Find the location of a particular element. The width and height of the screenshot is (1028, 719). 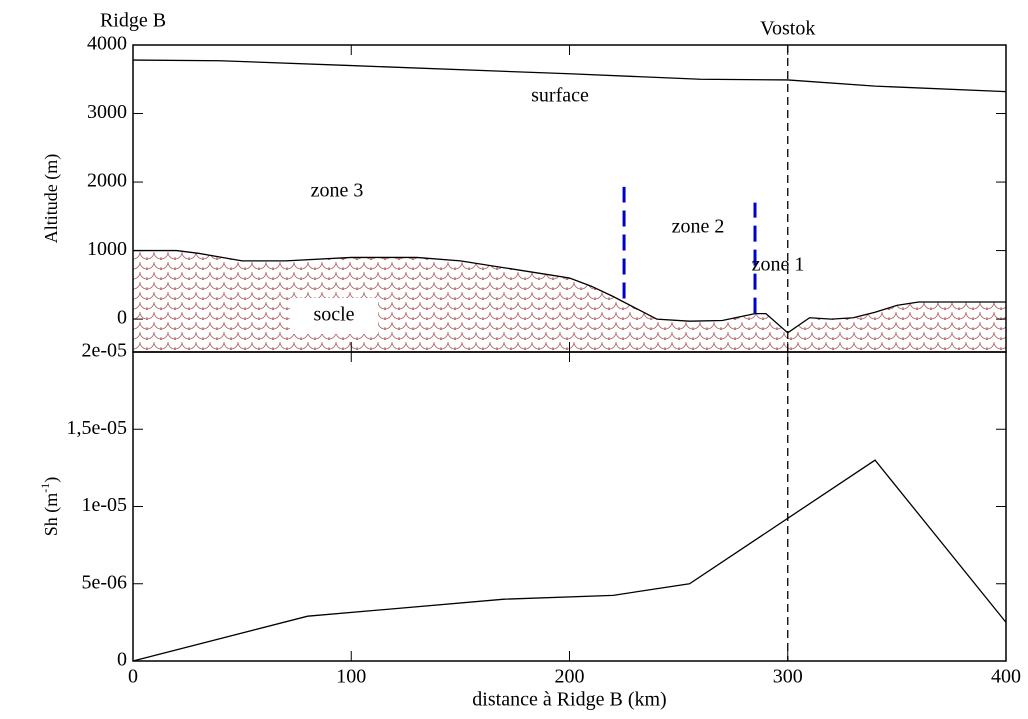

x-tick-label: 400 is located at coordinates (1006, 677).